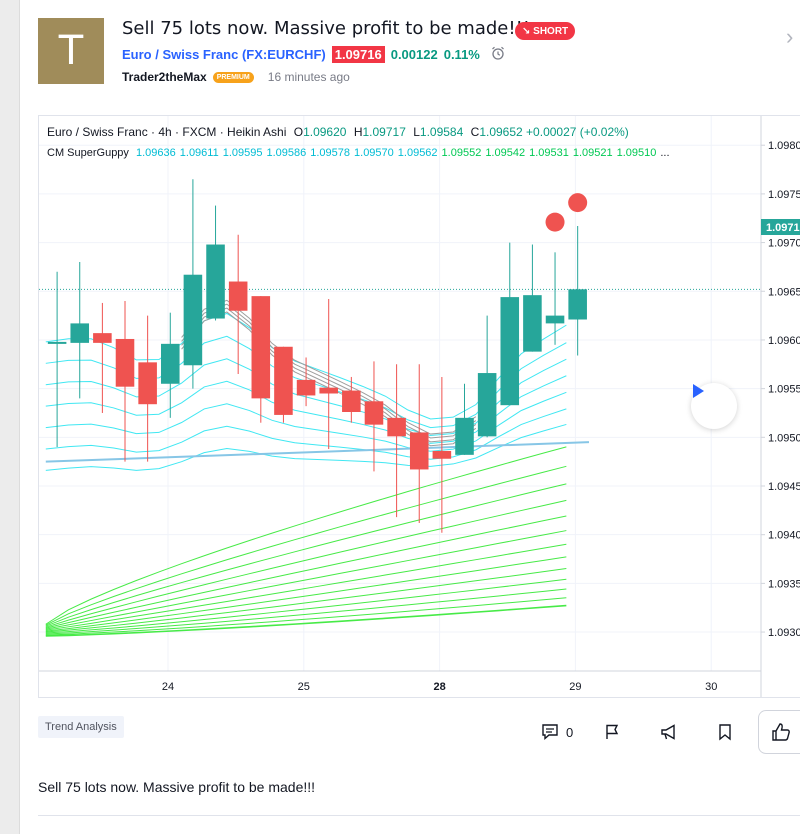 The image size is (800, 834). I want to click on y-tick-label: 1.09400, so click(784, 536).